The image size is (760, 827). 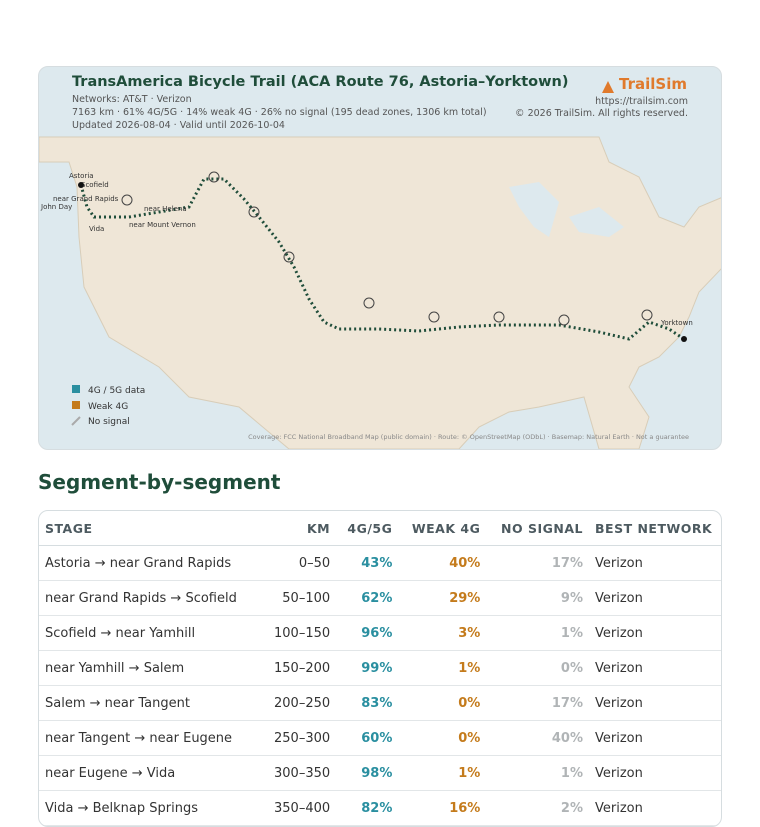 What do you see at coordinates (150, 563) in the screenshot?
I see `table-cell: Astoria → near Grand Rapids` at bounding box center [150, 563].